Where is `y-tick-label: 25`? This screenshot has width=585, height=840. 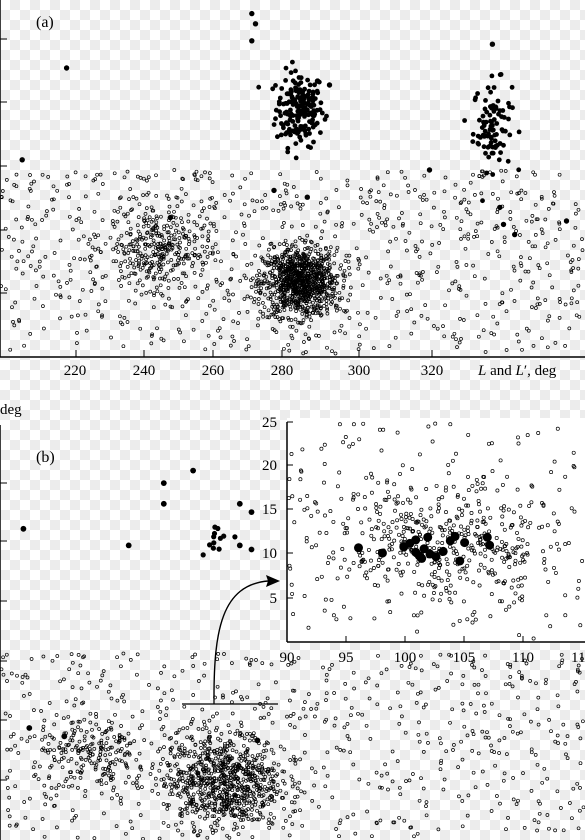
y-tick-label: 25 is located at coordinates (269, 423).